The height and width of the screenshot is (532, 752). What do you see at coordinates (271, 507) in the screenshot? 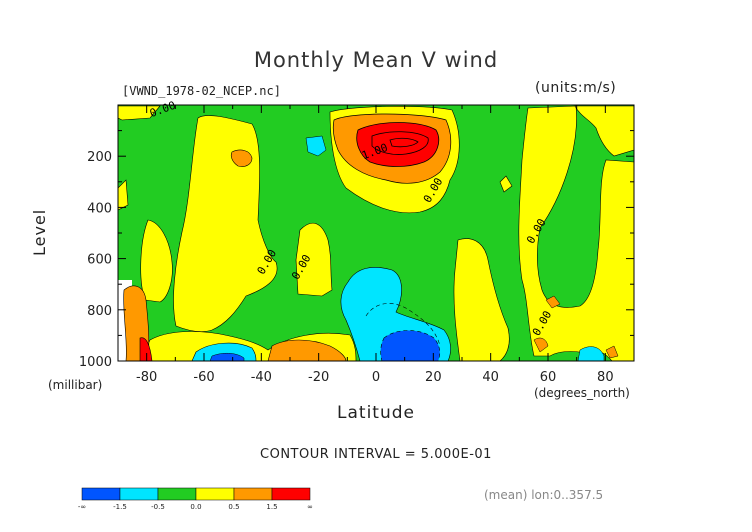
I see `colorbar-label: 1.5` at bounding box center [271, 507].